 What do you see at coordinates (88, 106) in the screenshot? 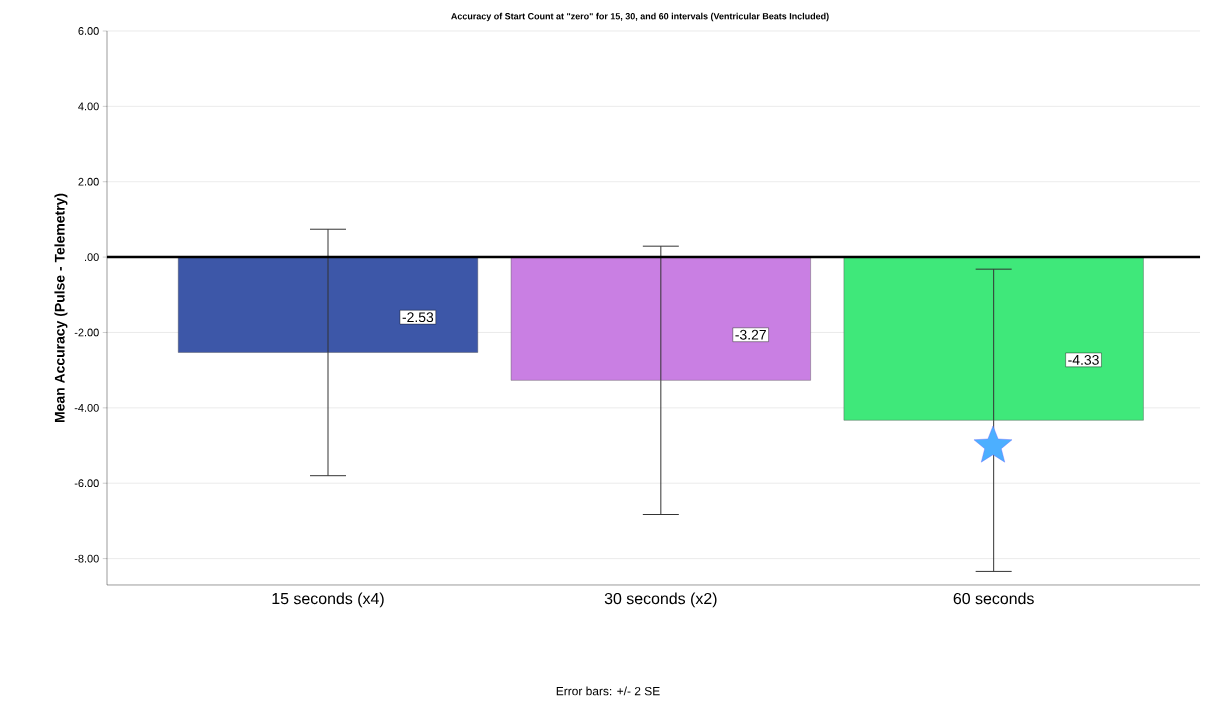
I see `y-tick-label: 4.00` at bounding box center [88, 106].